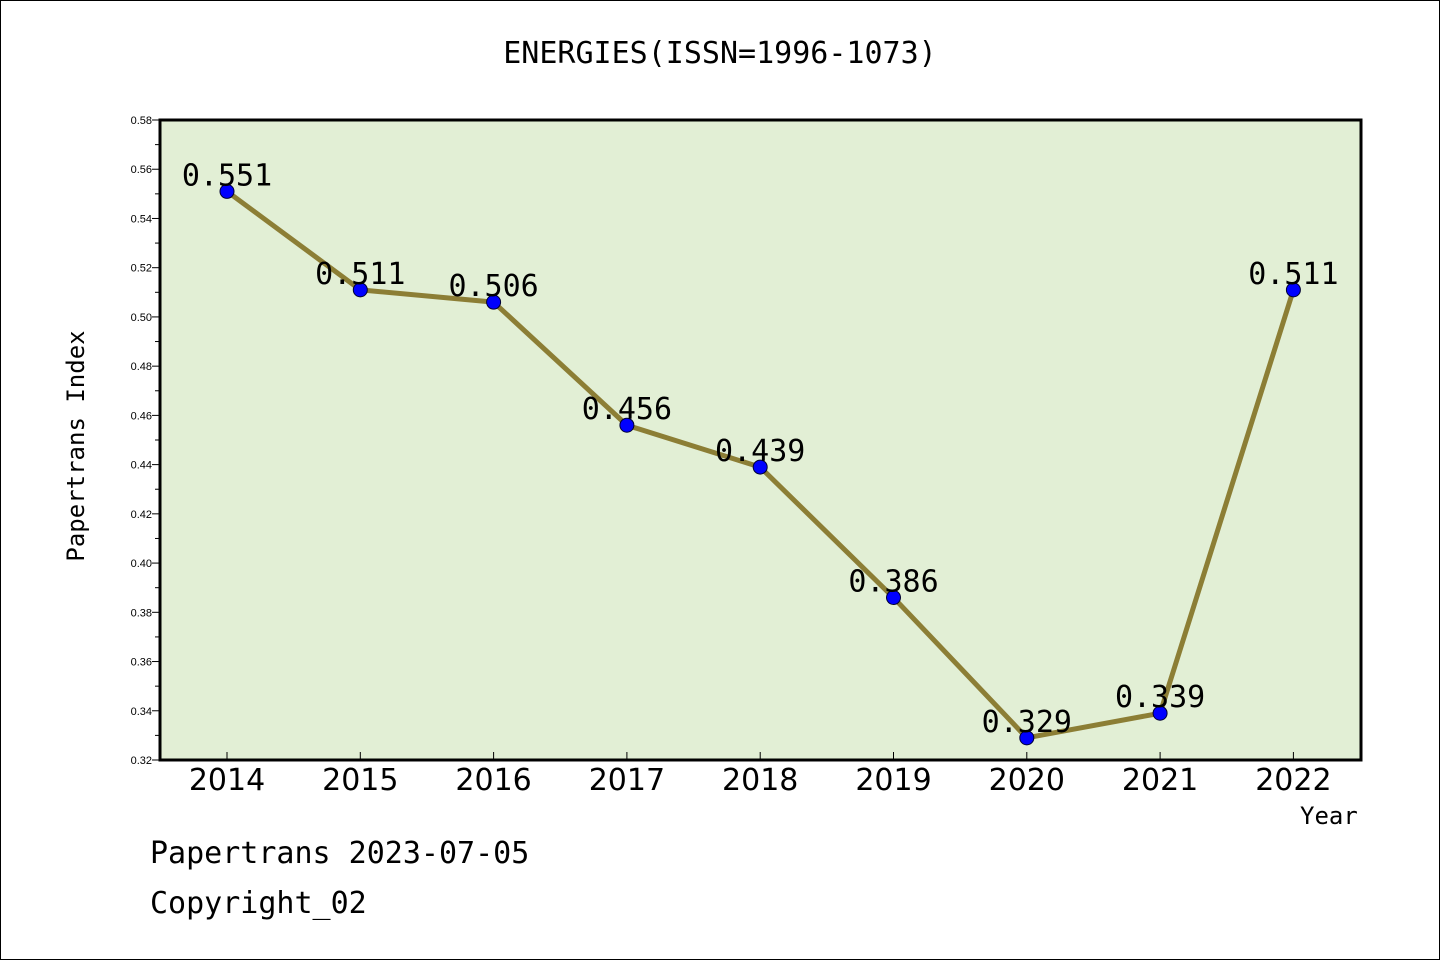 This screenshot has height=960, width=1440. What do you see at coordinates (141, 761) in the screenshot?
I see `y-tick-label: 0.32` at bounding box center [141, 761].